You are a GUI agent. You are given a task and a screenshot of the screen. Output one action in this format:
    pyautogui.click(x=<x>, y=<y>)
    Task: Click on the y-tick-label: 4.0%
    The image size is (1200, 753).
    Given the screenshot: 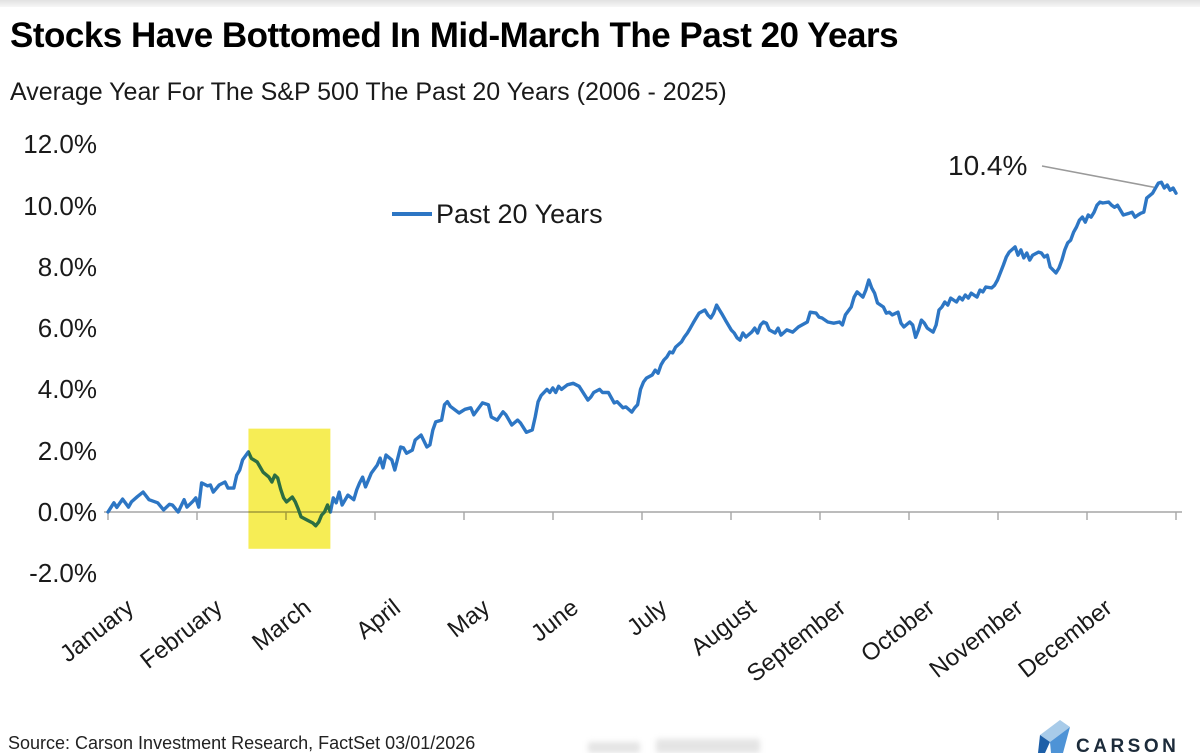 What is the action you would take?
    pyautogui.click(x=67, y=389)
    